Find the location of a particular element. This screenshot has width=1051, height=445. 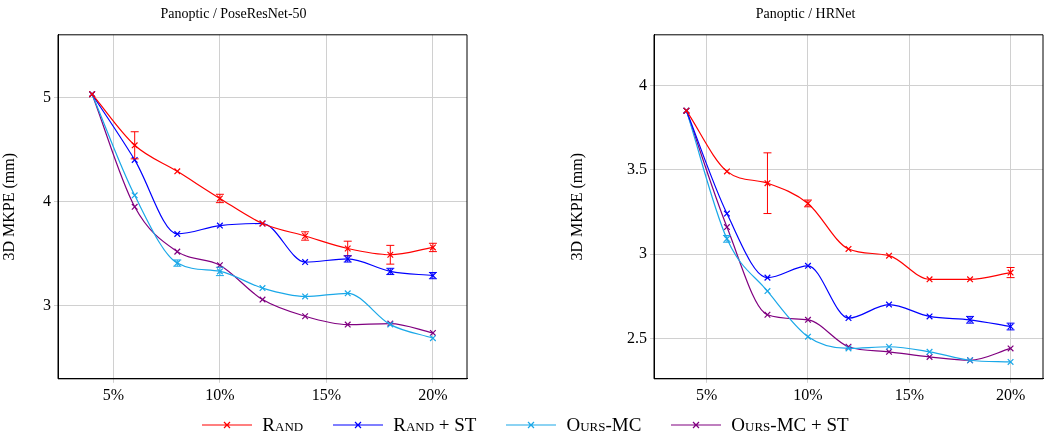

legend-label: Ours-MC is located at coordinates (604, 425).